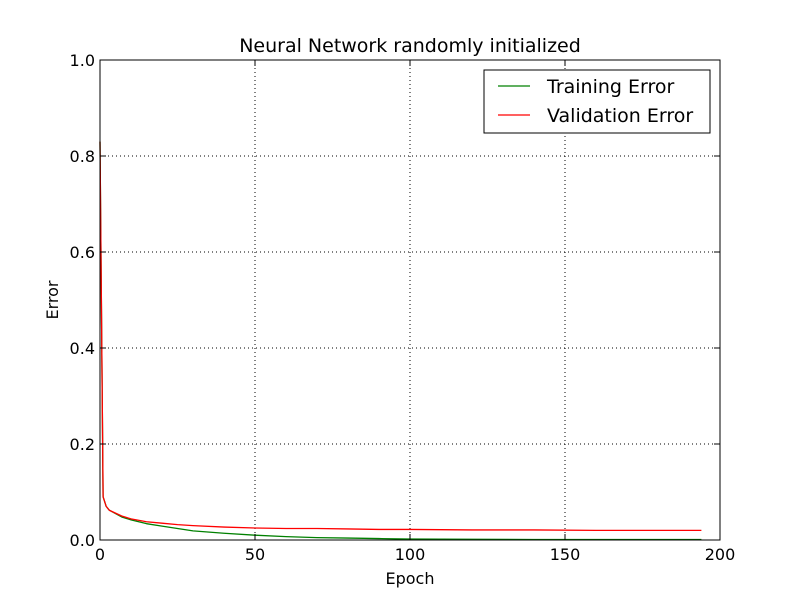  Describe the element at coordinates (565, 554) in the screenshot. I see `x-tick-label: 150` at that location.